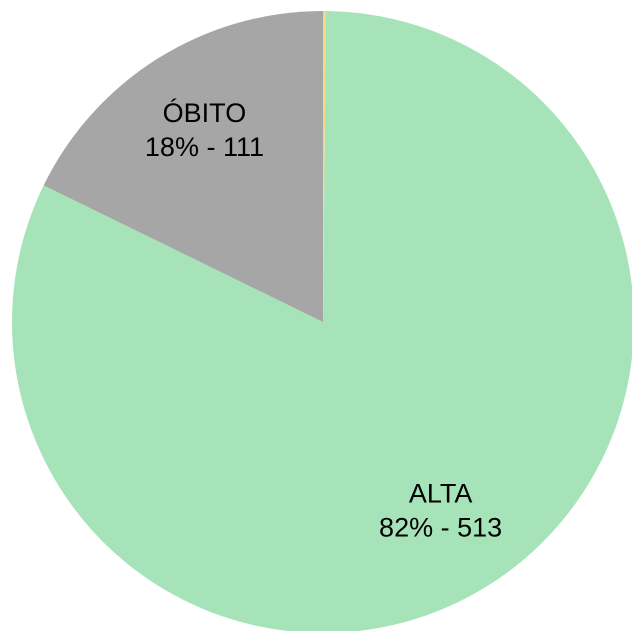 This screenshot has width=632, height=631. I want to click on slice-value-label: 82% - 513, so click(440, 528).